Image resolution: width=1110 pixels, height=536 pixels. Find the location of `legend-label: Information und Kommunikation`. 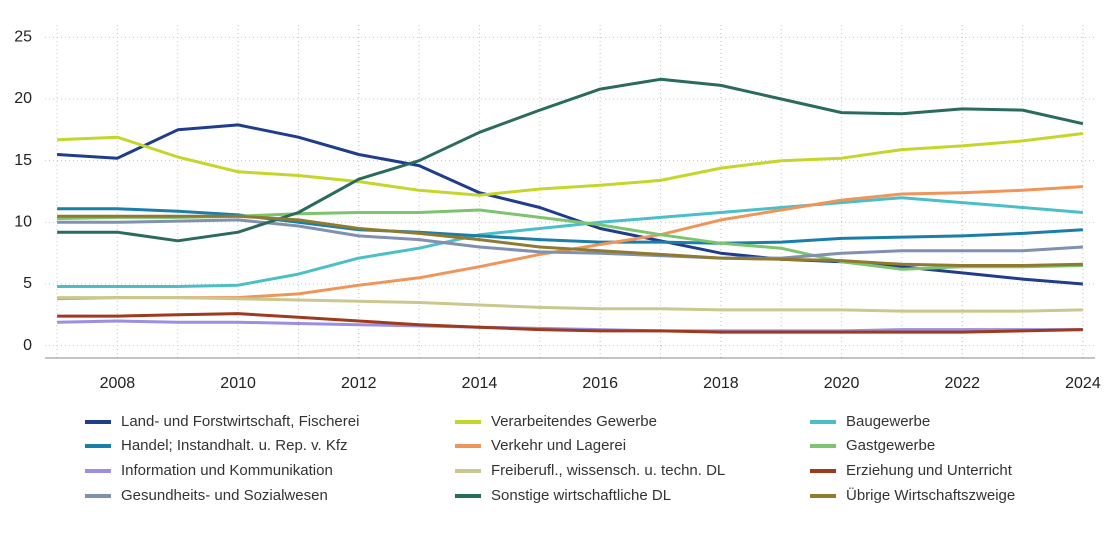

legend-label: Information und Kommunikation is located at coordinates (227, 470).